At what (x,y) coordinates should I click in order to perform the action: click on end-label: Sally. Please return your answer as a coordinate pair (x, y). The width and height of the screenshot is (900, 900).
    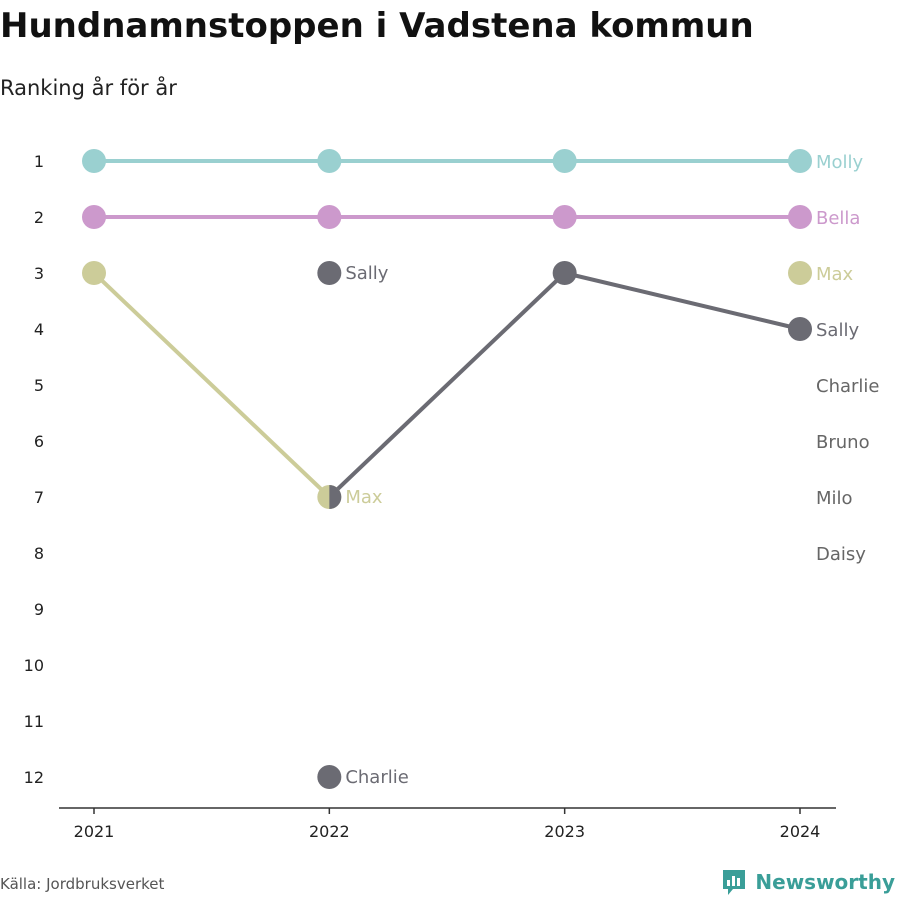
    Looking at the image, I should click on (837, 330).